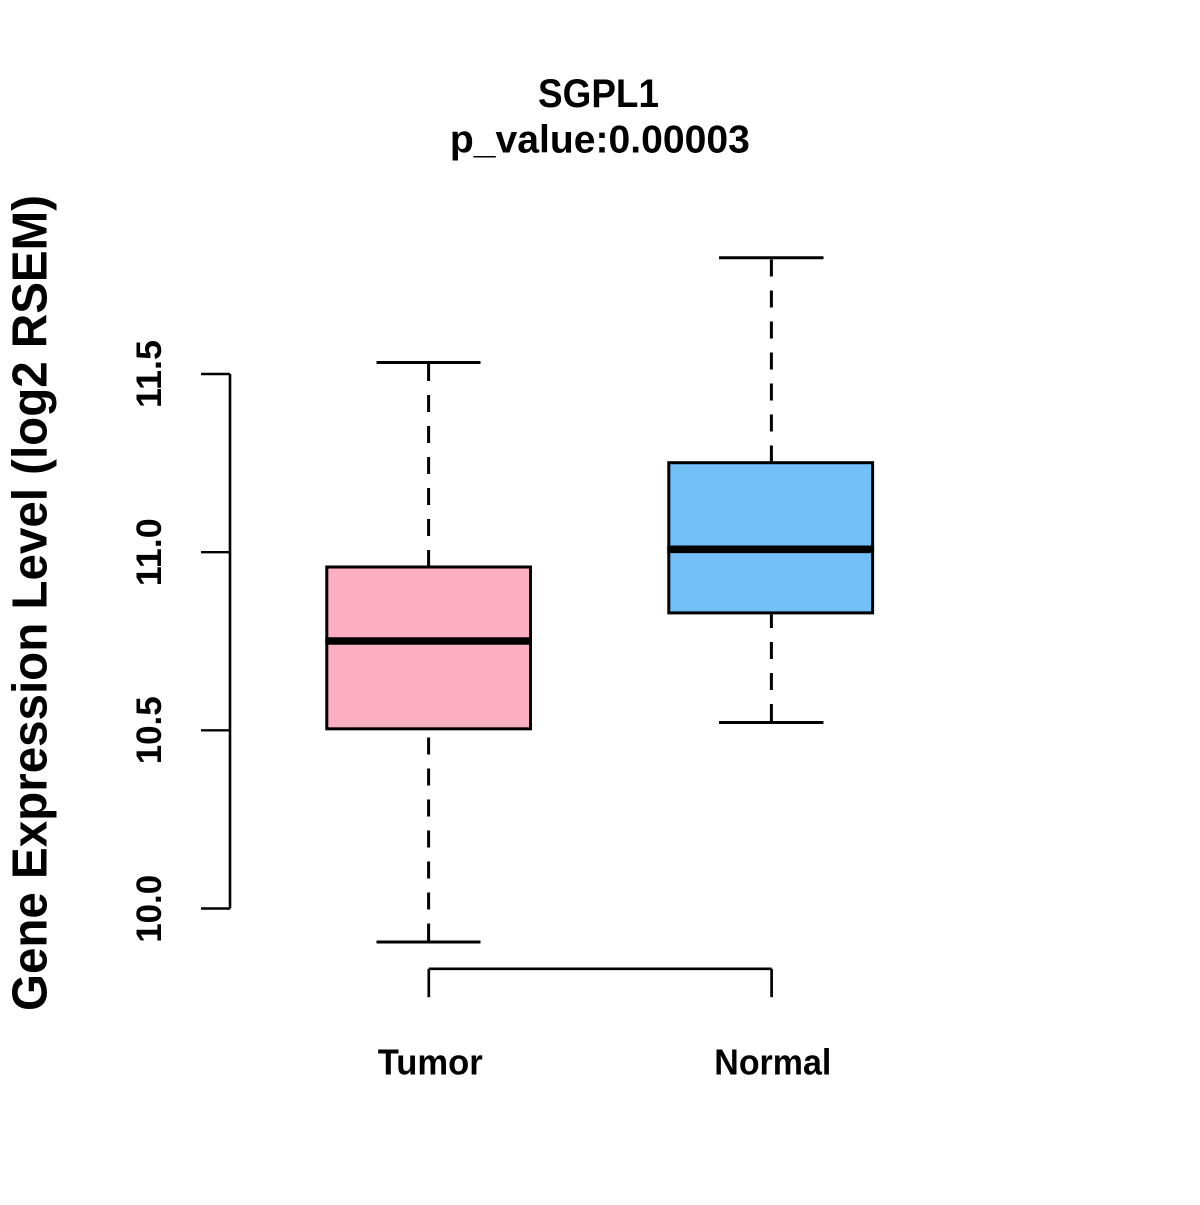 Image resolution: width=1200 pixels, height=1205 pixels. Describe the element at coordinates (149, 730) in the screenshot. I see `svg-text: 10.5` at that location.